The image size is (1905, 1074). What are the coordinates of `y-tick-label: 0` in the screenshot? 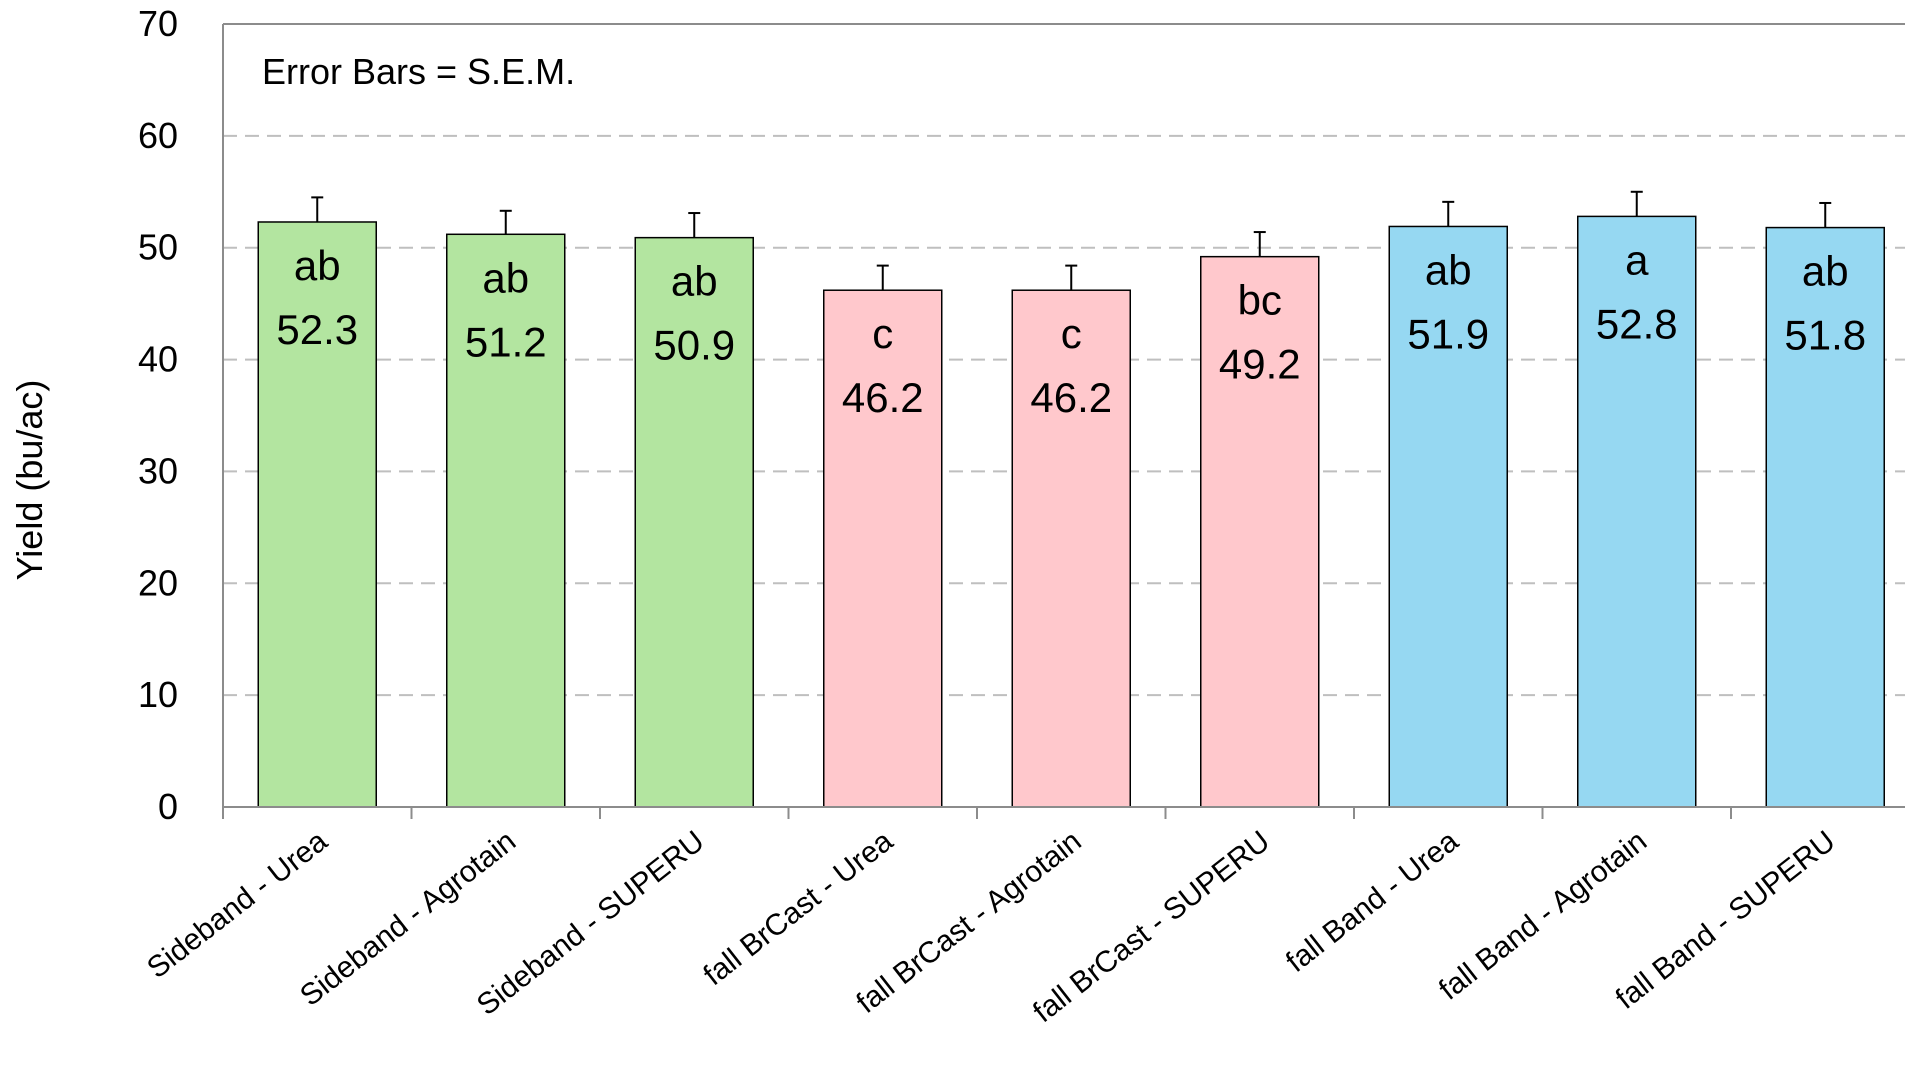 It's located at (168, 806).